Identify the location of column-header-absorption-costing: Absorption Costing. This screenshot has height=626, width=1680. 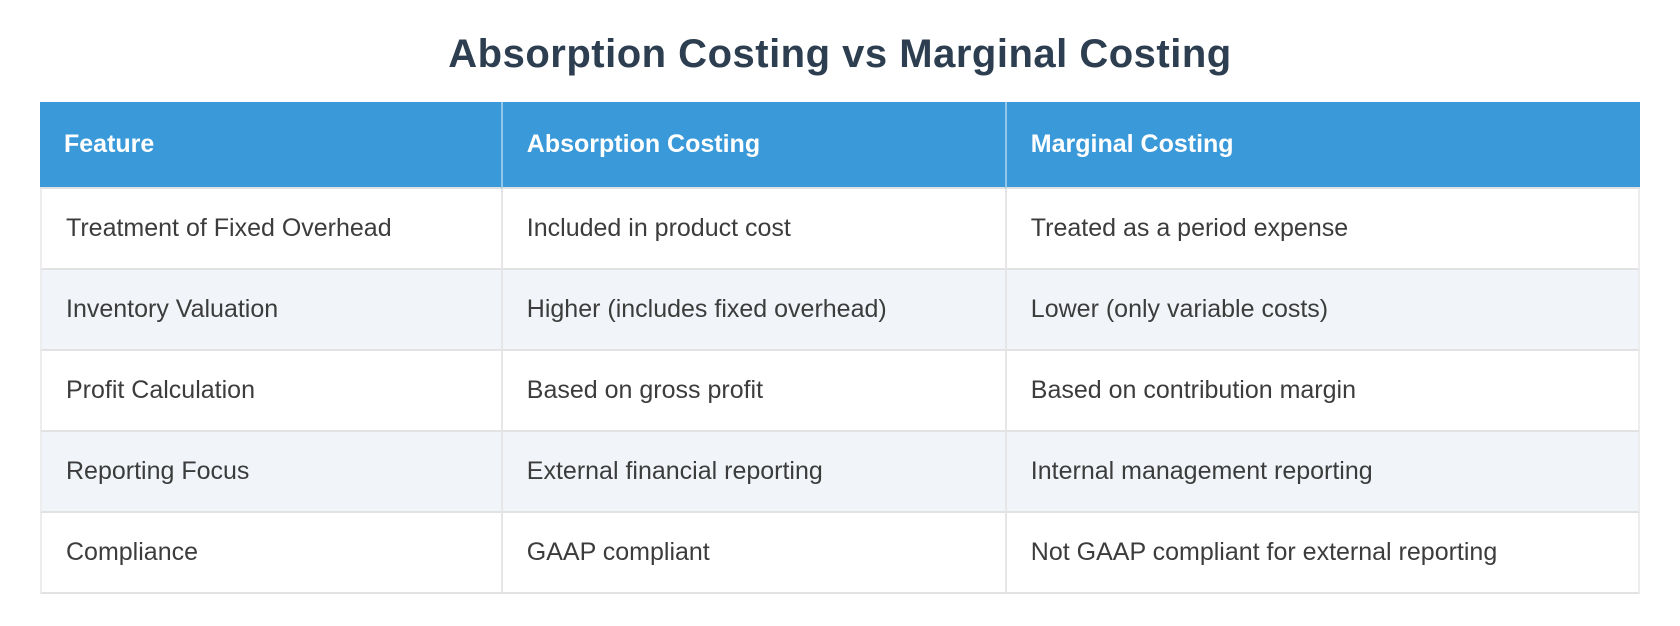
(752, 145).